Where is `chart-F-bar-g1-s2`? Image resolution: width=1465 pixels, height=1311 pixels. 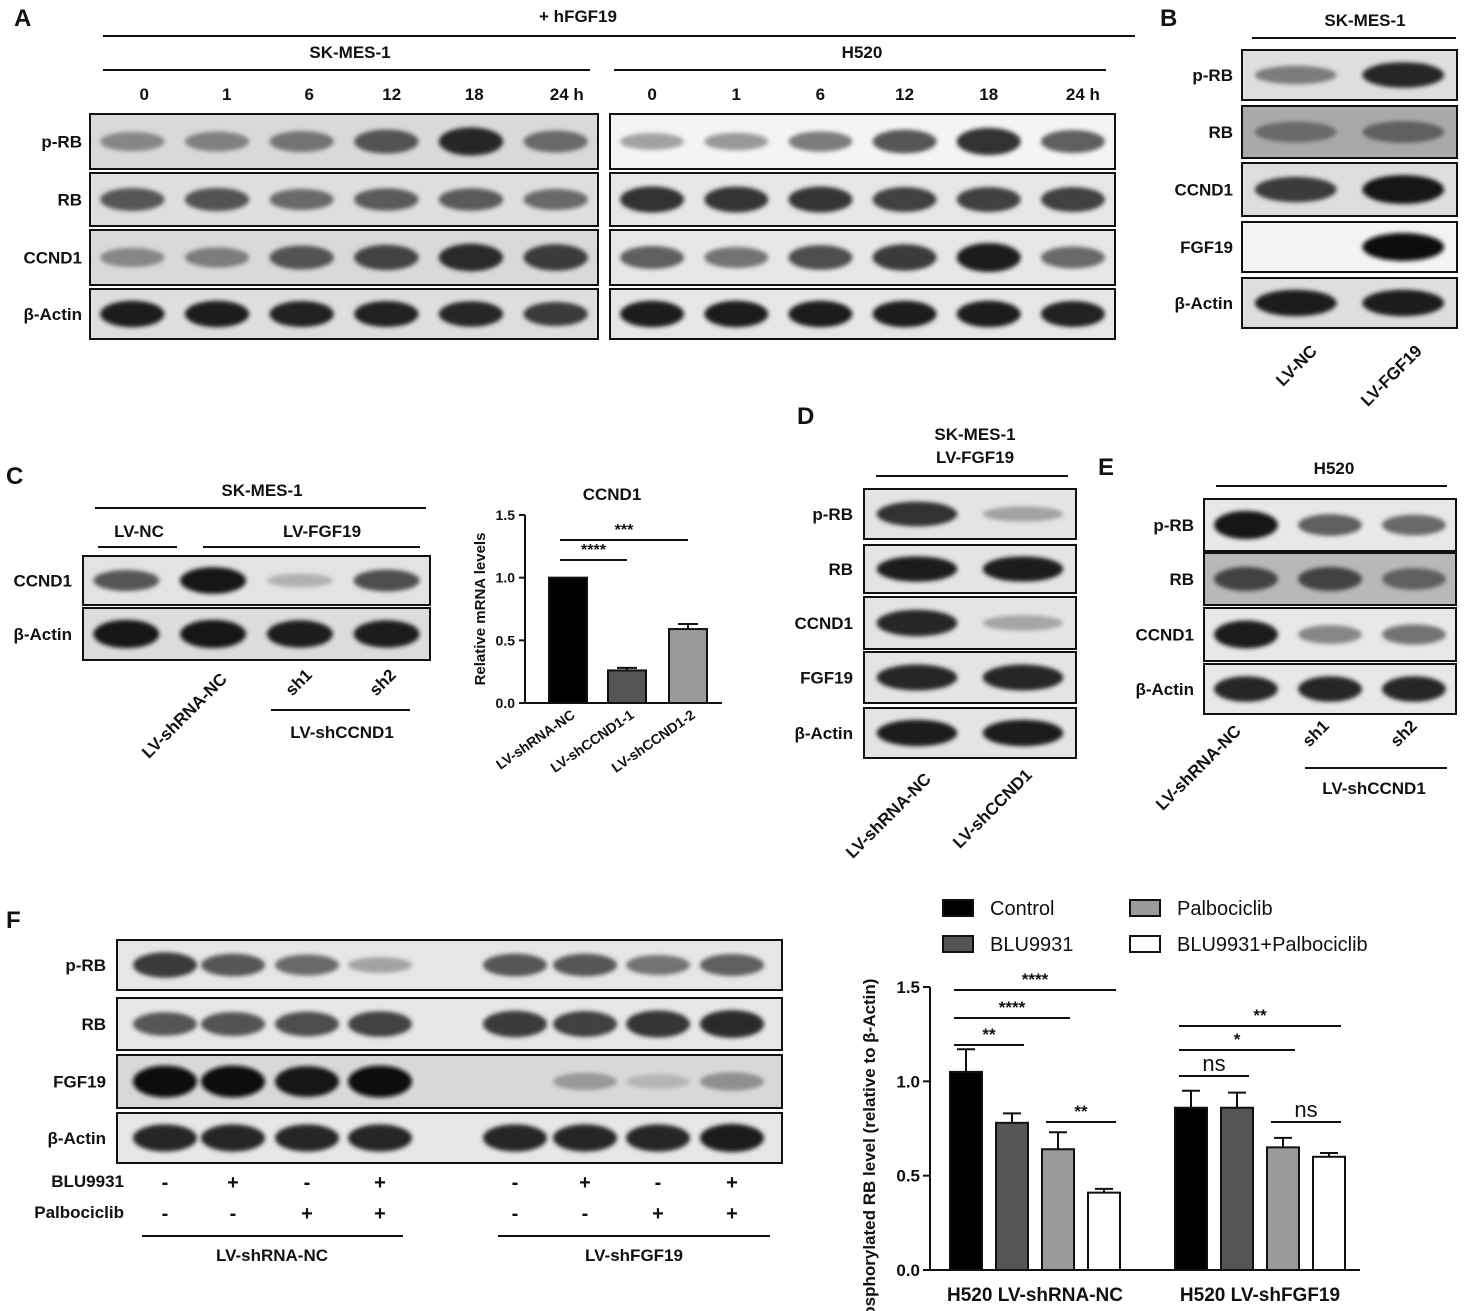 chart-F-bar-g1-s2 is located at coordinates (1012, 1196).